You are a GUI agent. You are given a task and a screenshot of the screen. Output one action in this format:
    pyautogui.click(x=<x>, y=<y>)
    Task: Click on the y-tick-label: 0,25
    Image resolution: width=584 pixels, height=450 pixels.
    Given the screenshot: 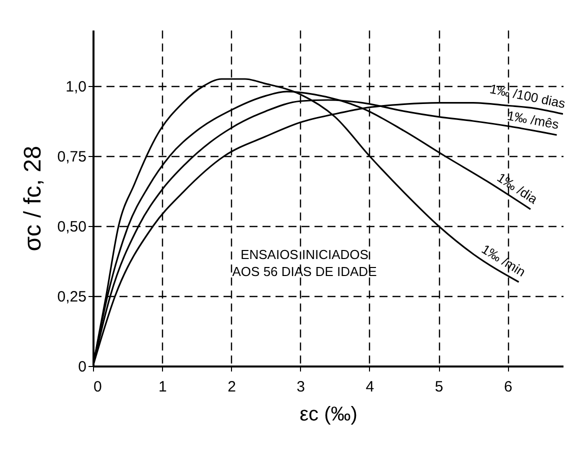 What is the action you would take?
    pyautogui.click(x=71, y=297)
    